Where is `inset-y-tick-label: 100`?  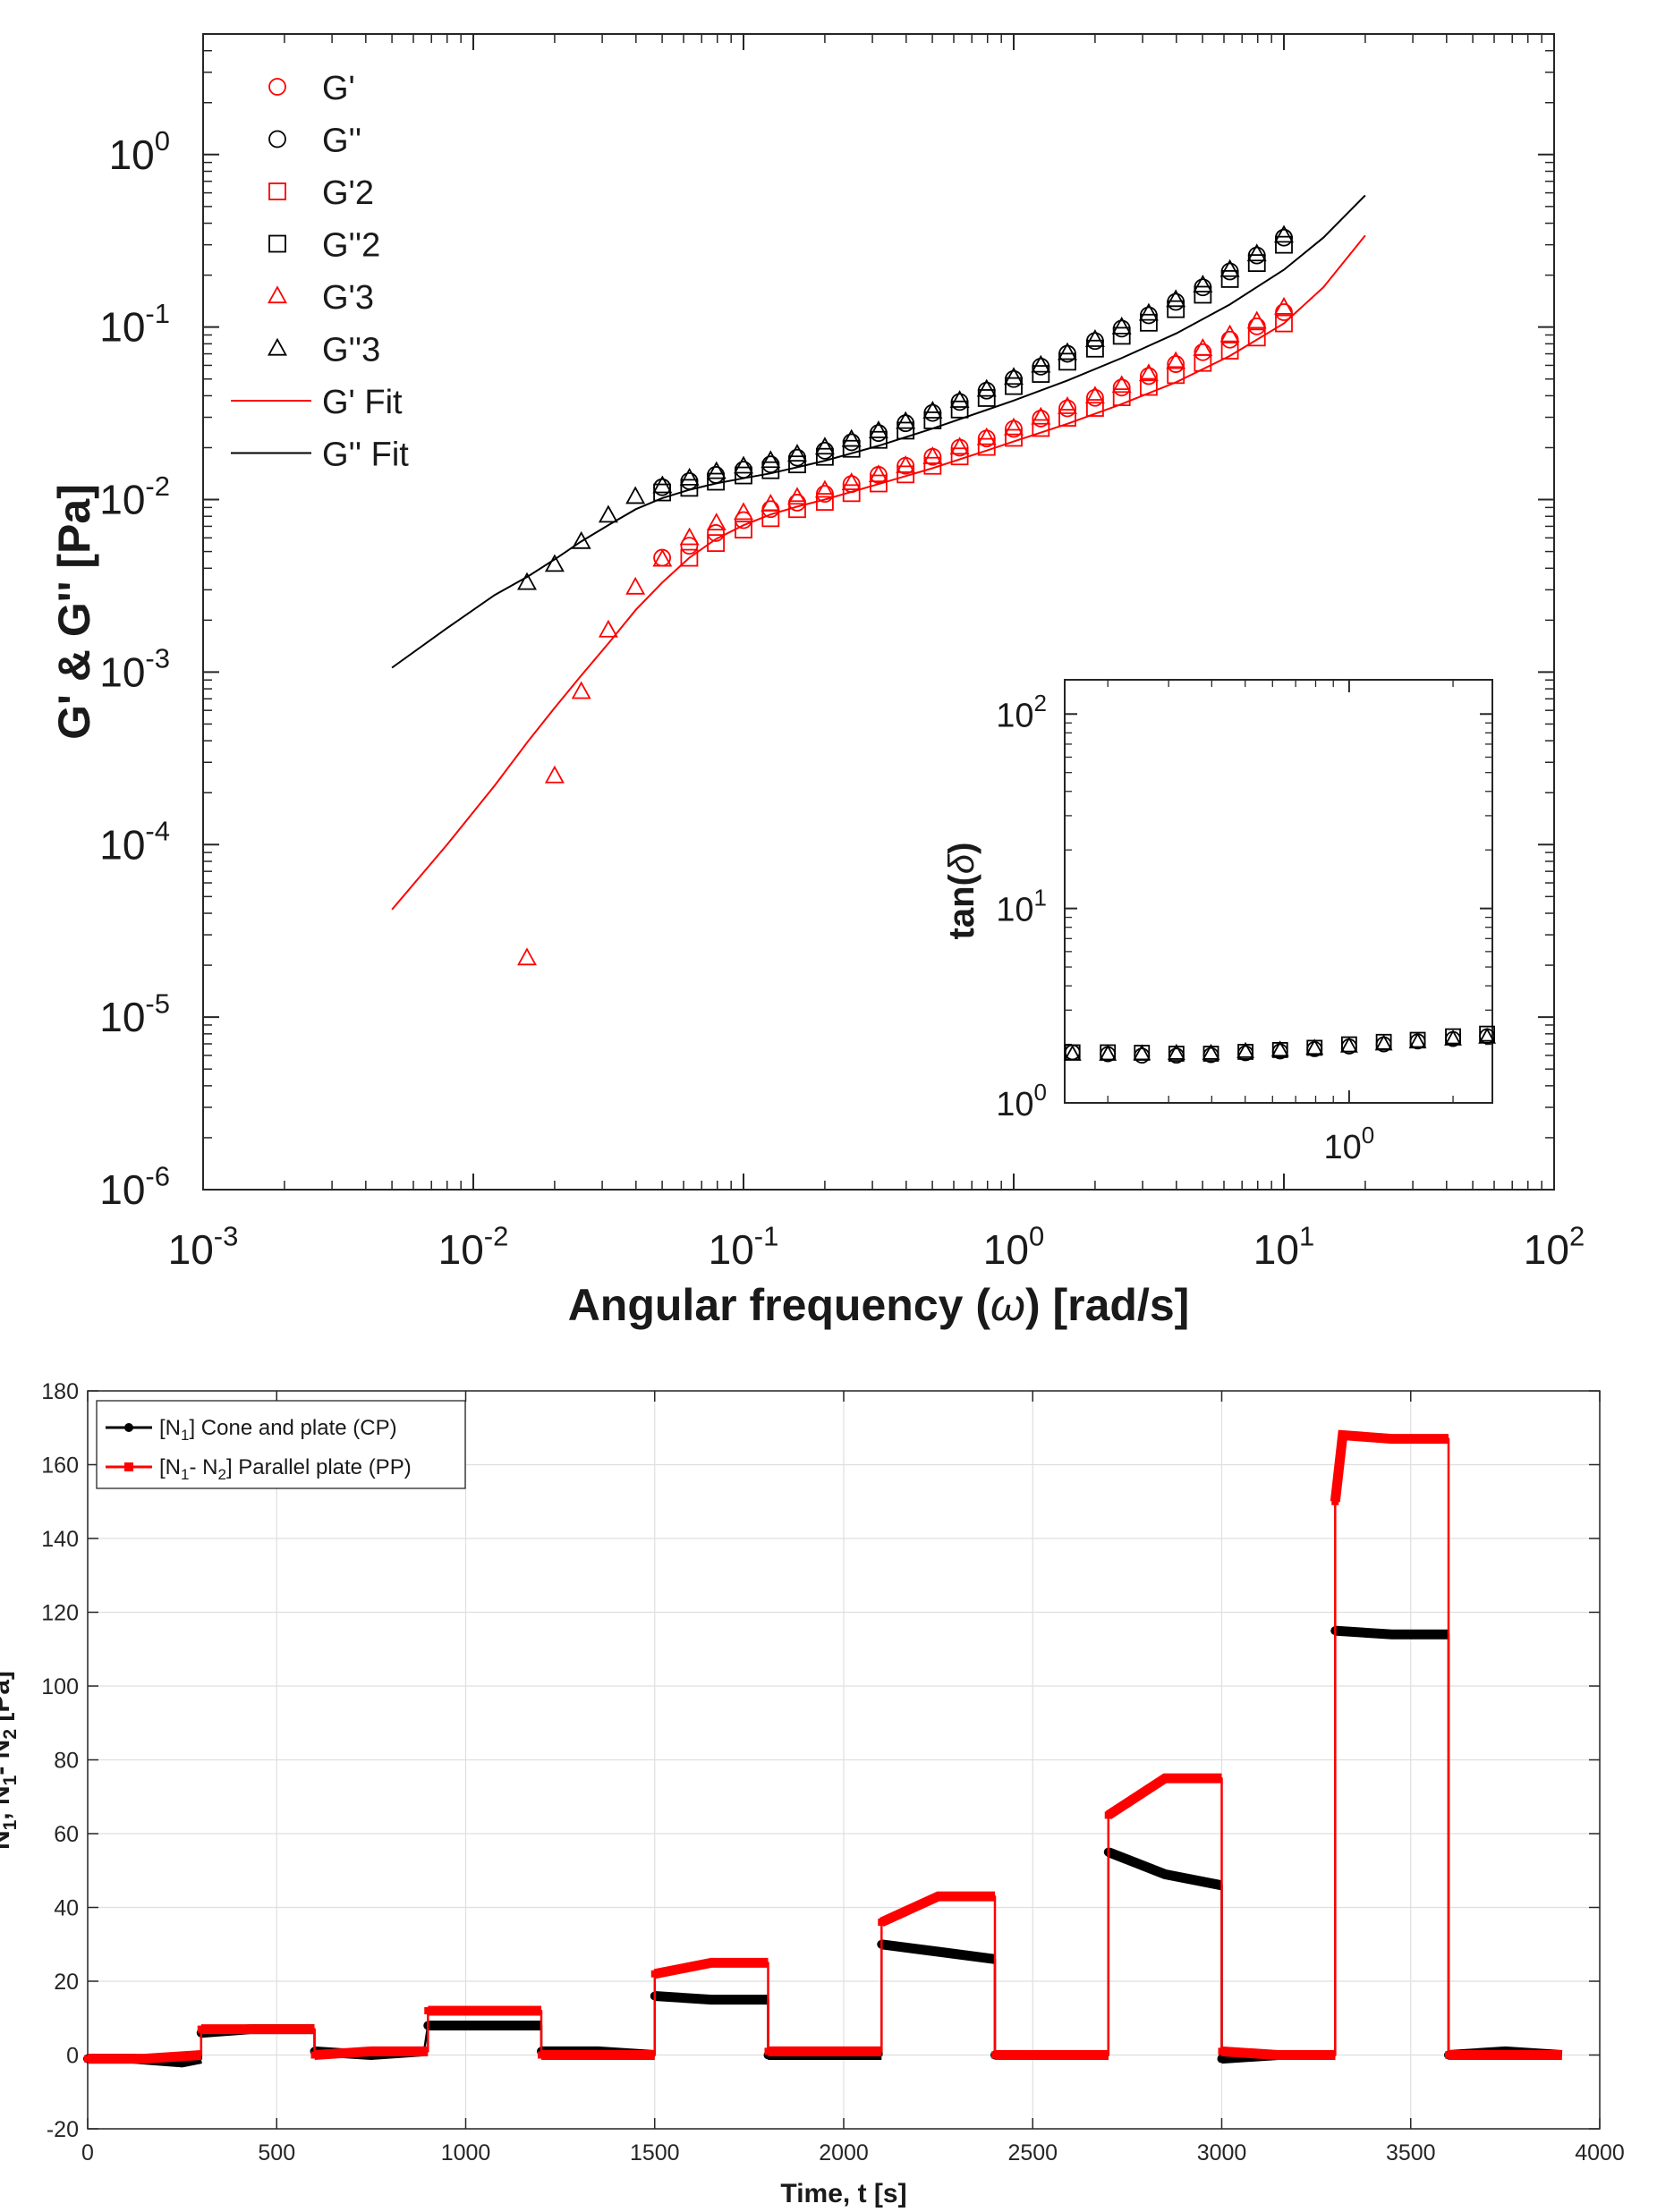
inset-y-tick-label: 100 is located at coordinates (1021, 1101).